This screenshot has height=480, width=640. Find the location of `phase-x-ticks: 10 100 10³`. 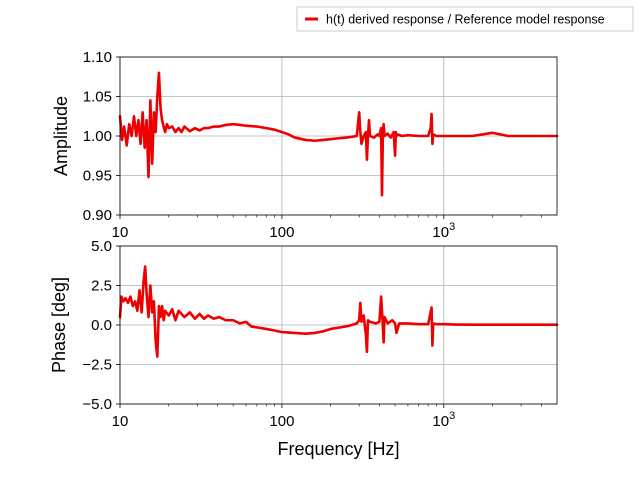

phase-x-ticks: 10 100 10³ is located at coordinates (327, 417).